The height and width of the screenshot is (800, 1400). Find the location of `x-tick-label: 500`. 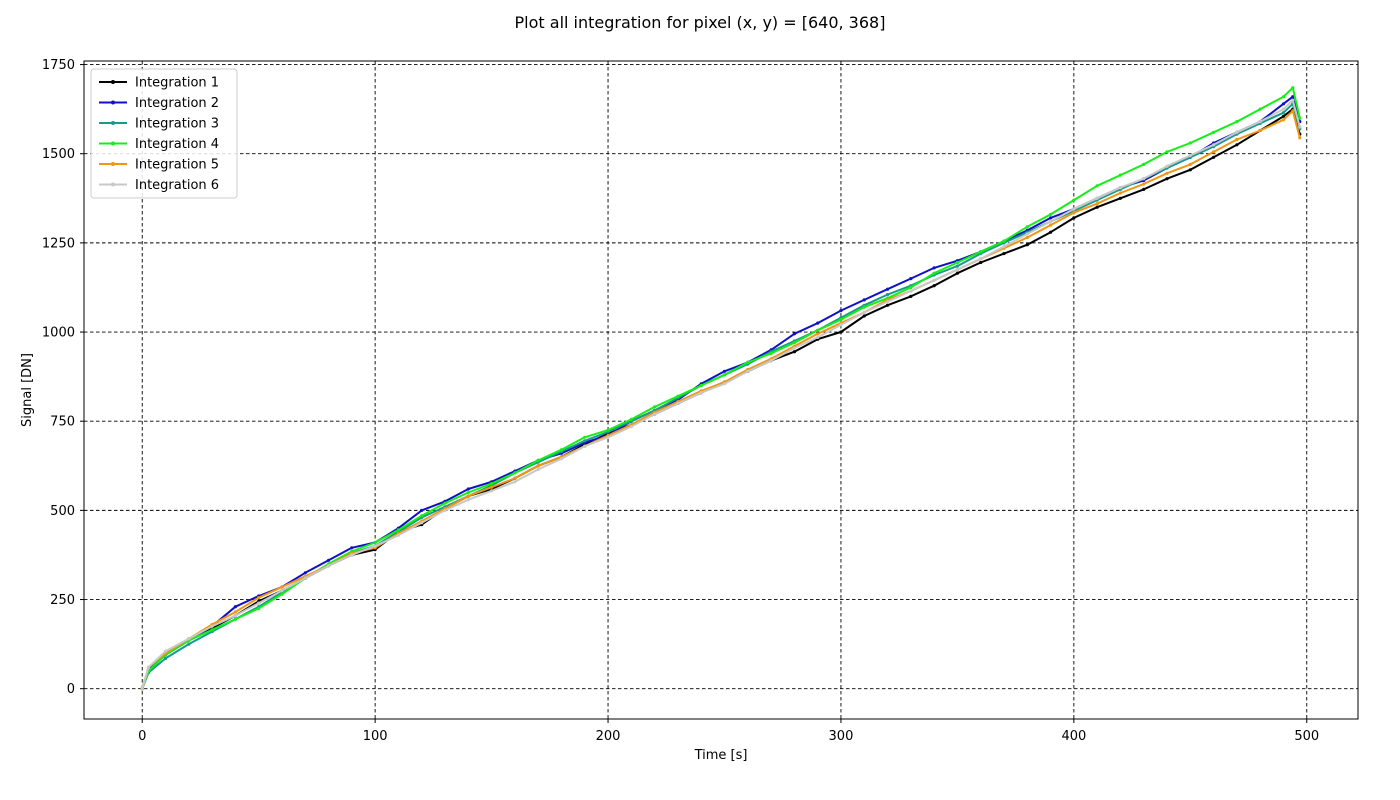

x-tick-label: 500 is located at coordinates (1306, 736).